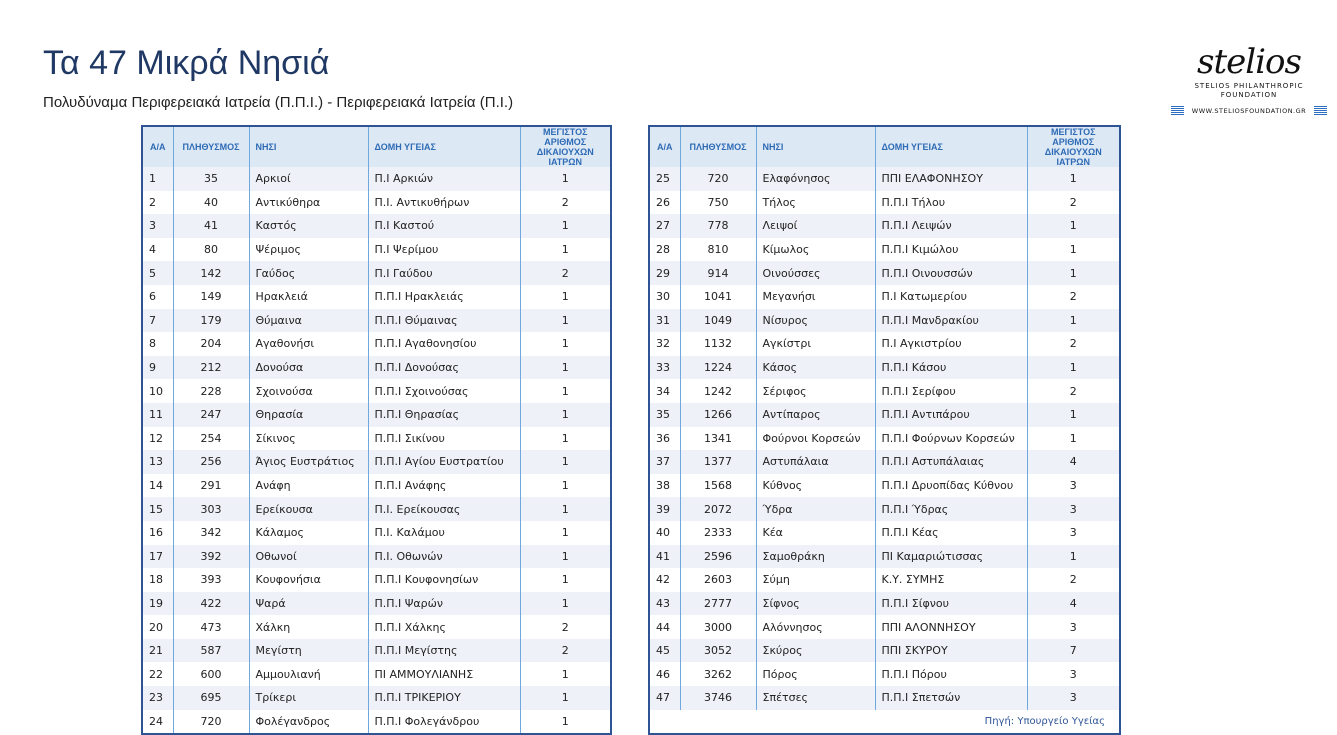 The image size is (1337, 735). Describe the element at coordinates (663, 580) in the screenshot. I see `row-number-cell: 42` at that location.